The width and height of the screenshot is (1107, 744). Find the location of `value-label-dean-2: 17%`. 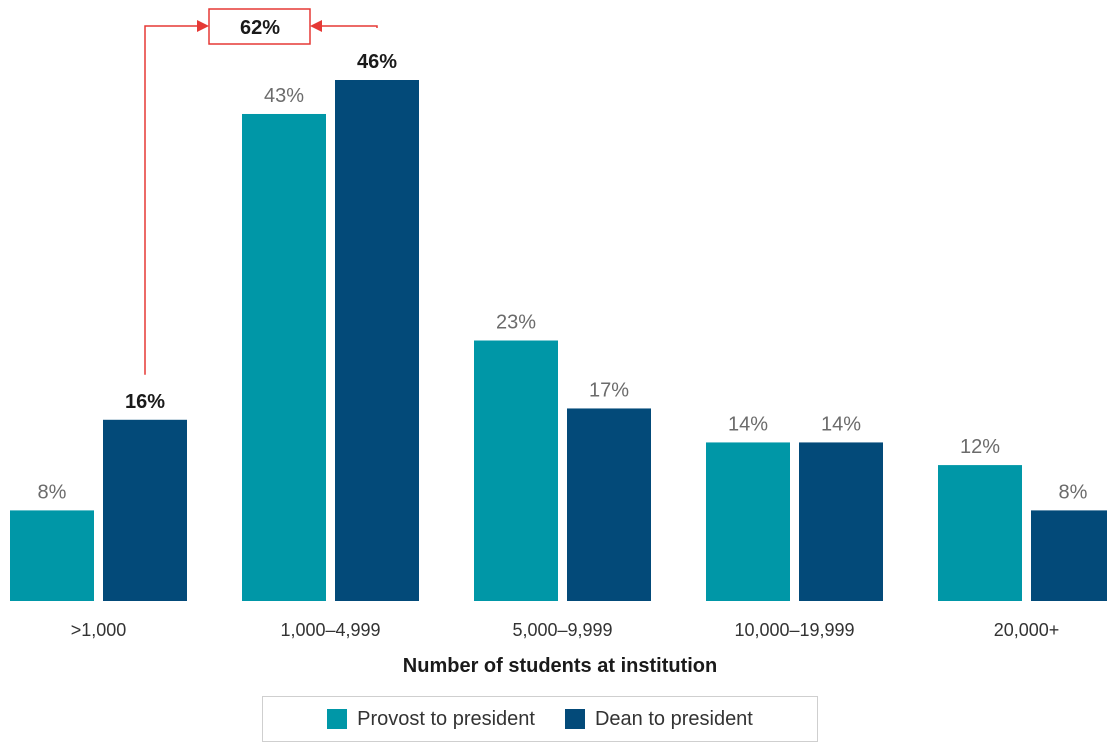

value-label-dean-2: 17% is located at coordinates (609, 390).